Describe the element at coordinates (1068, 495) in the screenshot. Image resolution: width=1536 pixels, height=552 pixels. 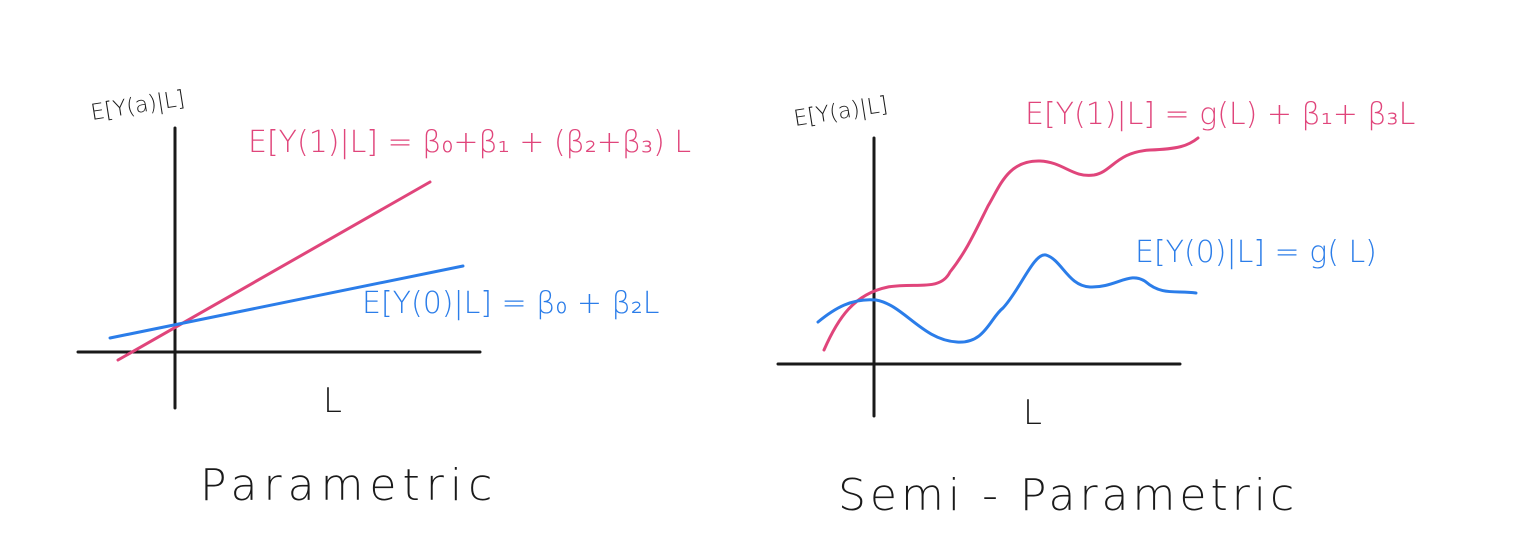
I see `semi-parametric-title: Semi - Parametric` at that location.